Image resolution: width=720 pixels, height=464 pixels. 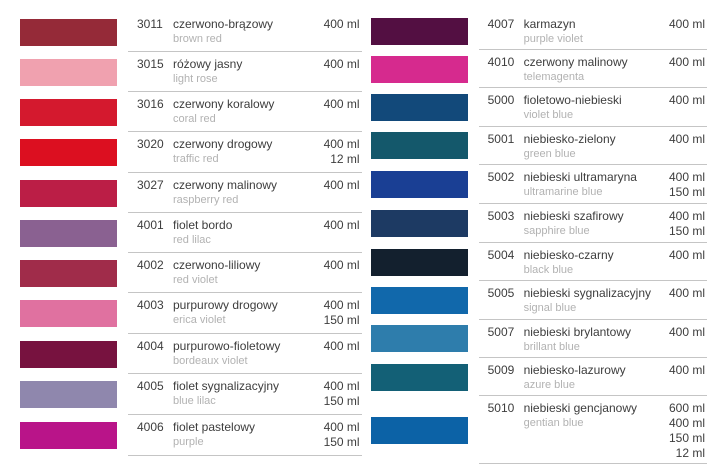 I want to click on color-name-en: telemagenta, so click(x=554, y=77).